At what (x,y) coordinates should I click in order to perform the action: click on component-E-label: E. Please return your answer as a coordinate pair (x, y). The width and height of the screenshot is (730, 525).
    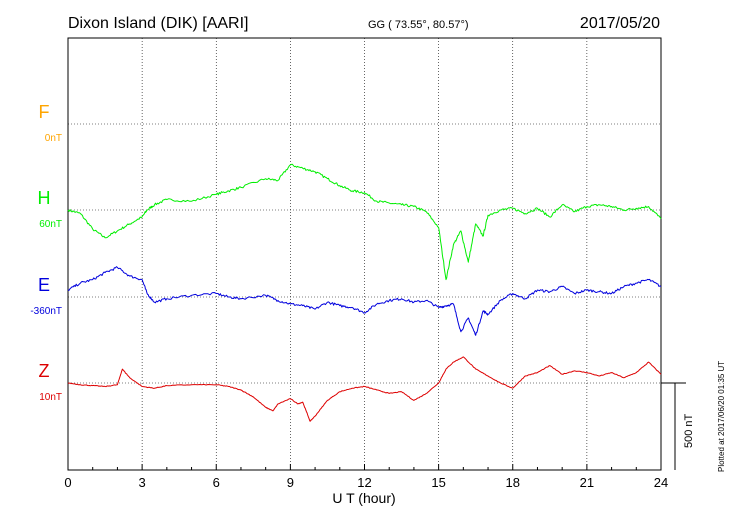
    Looking at the image, I should click on (44, 285).